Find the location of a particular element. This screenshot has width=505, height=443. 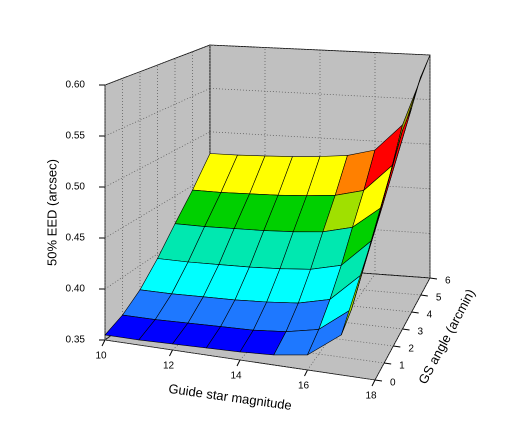

z-axis-title: 50% EED (arcsec) is located at coordinates (51, 212).